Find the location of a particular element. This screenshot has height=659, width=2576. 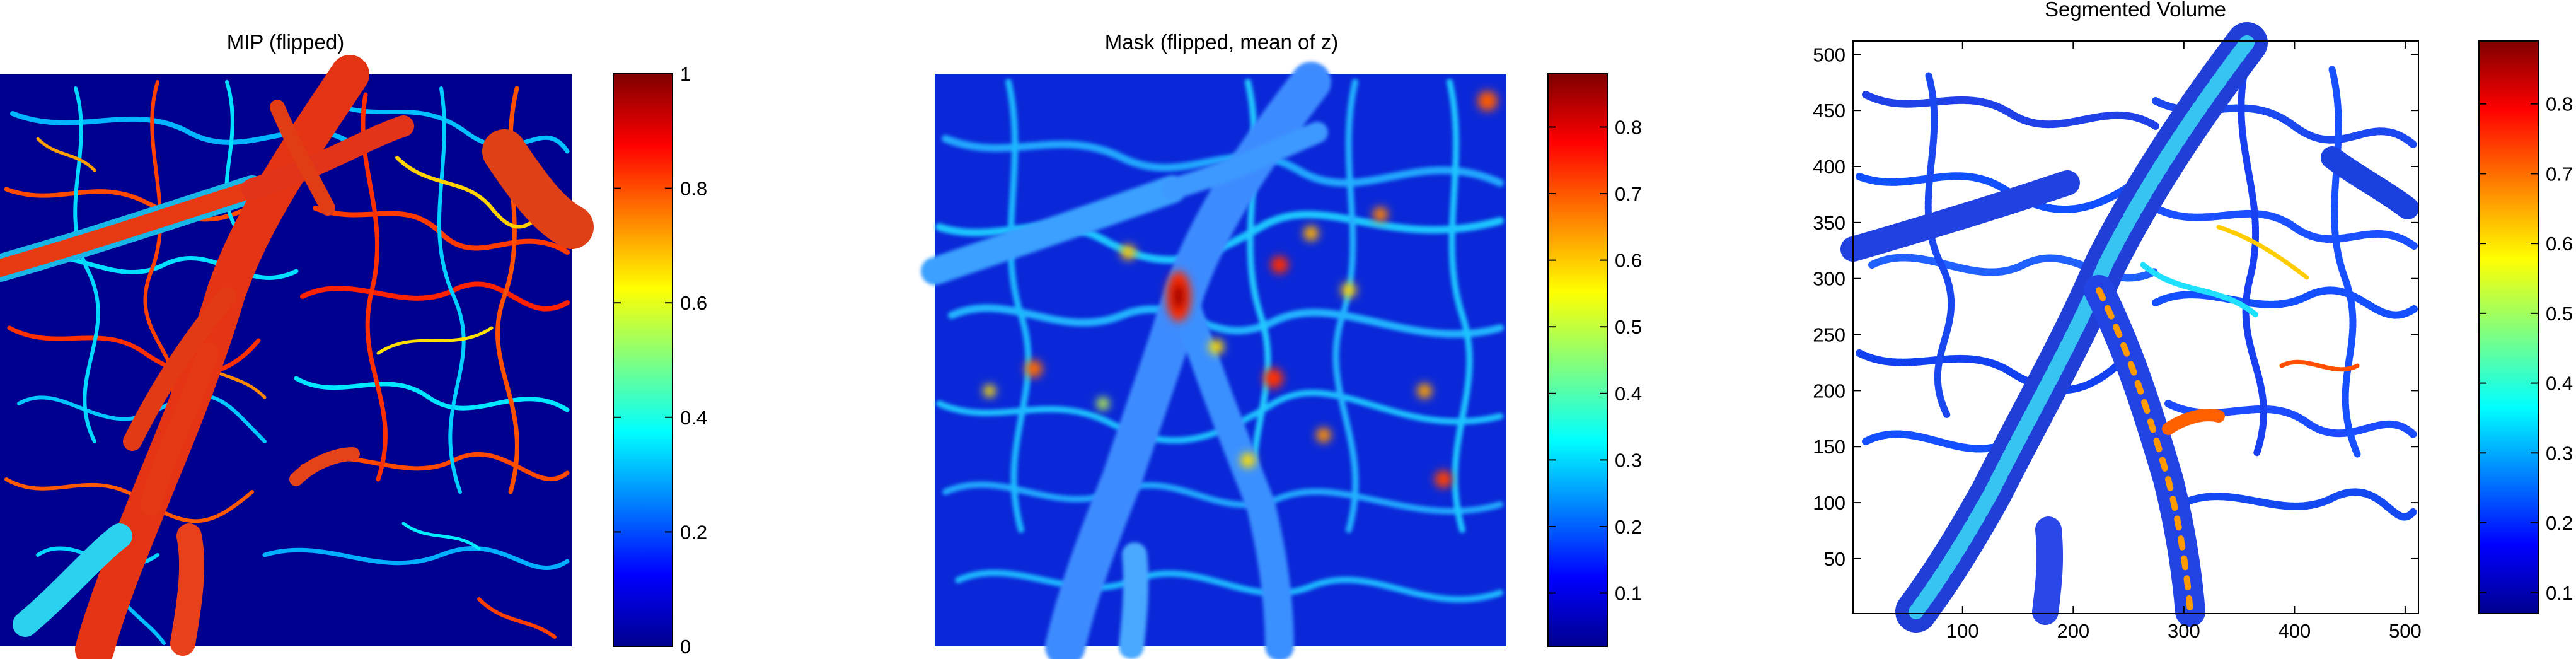

colorbar-mask: 0.1 0.2 0.3 0.4 0.5 0.6 0.7 0.8 is located at coordinates (1595, 360).